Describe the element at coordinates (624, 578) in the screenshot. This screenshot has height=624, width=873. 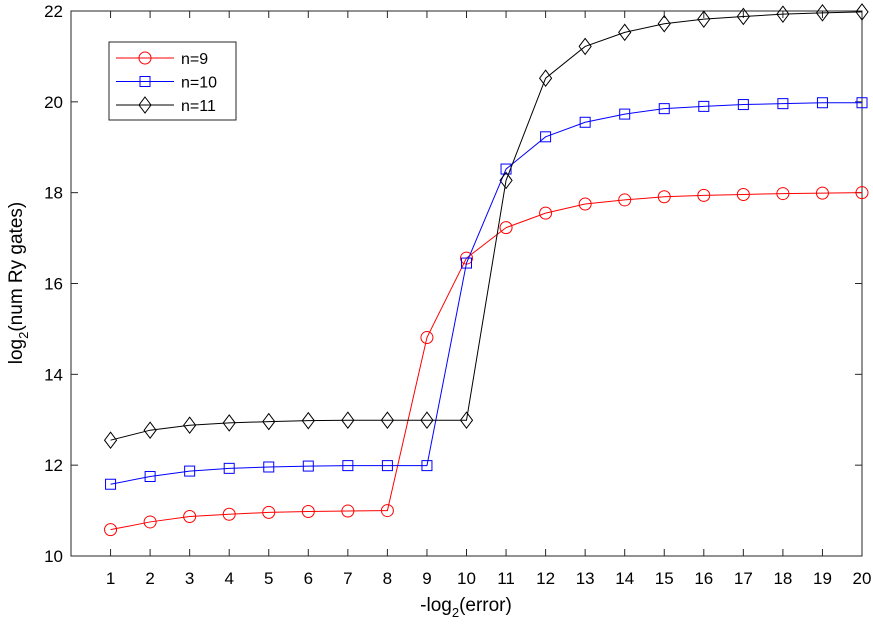
I see `x-tick-label: 14` at that location.